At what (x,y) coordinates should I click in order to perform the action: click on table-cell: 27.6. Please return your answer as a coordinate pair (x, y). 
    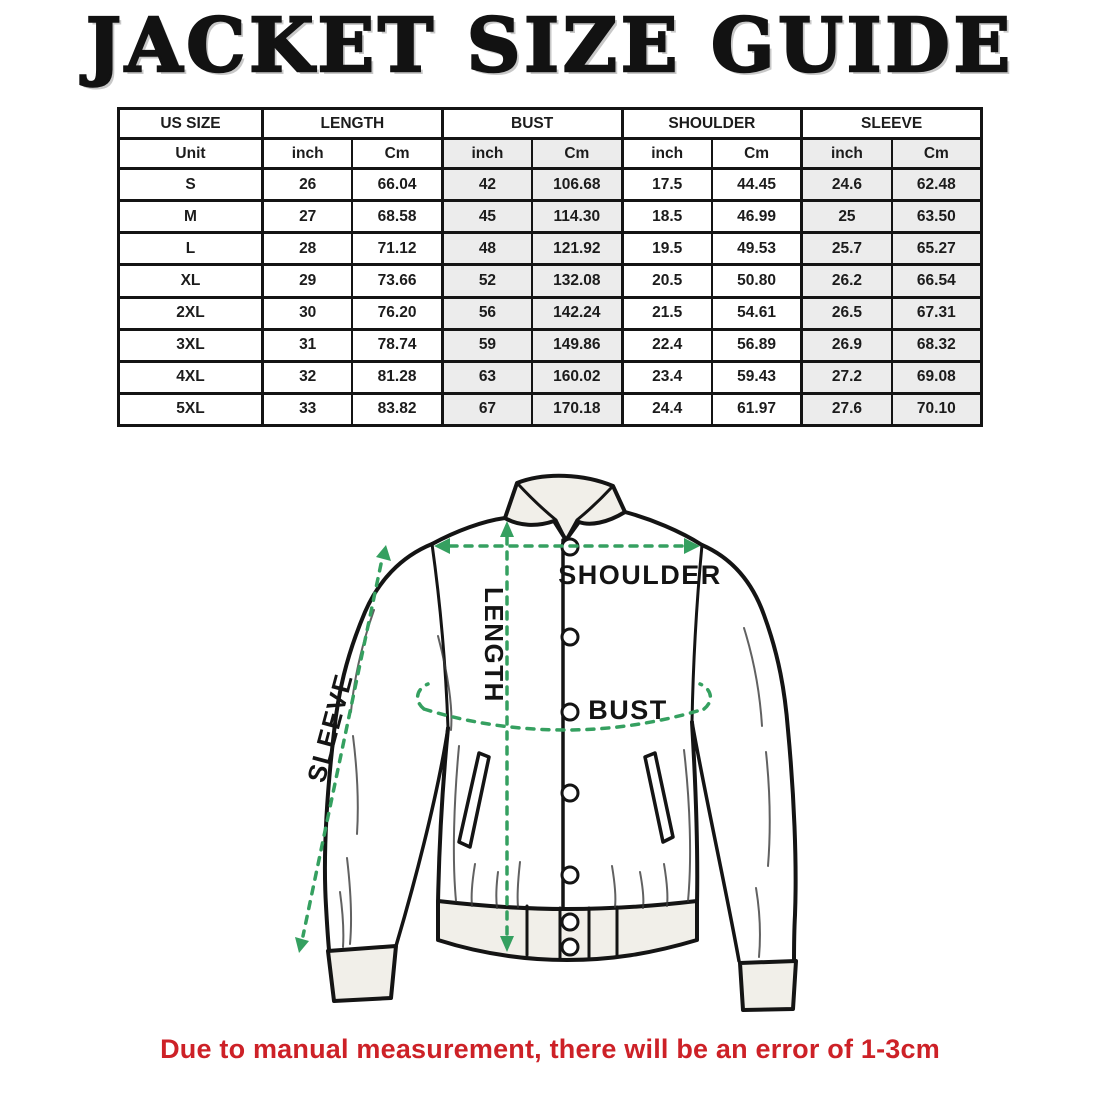
    Looking at the image, I should click on (846, 409).